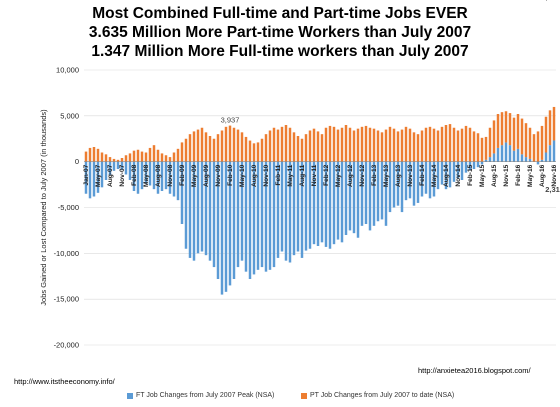  Describe the element at coordinates (506, 175) in the screenshot. I see `x-tick-label: Nov-15` at that location.